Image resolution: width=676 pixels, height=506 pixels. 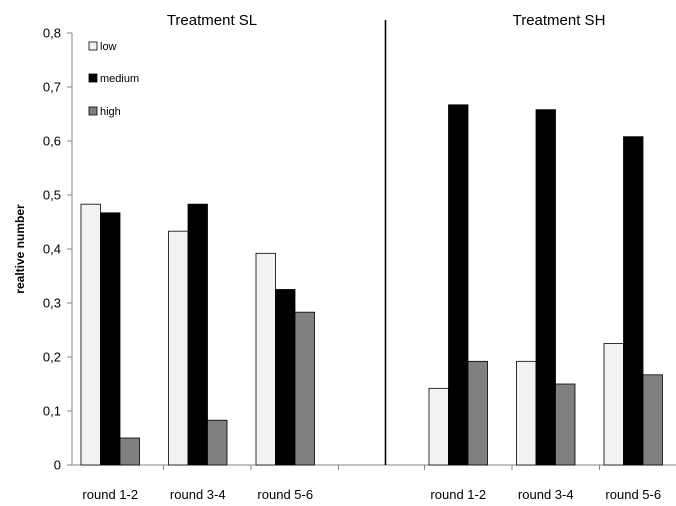 I want to click on legend-swatch-low, so click(x=93, y=46).